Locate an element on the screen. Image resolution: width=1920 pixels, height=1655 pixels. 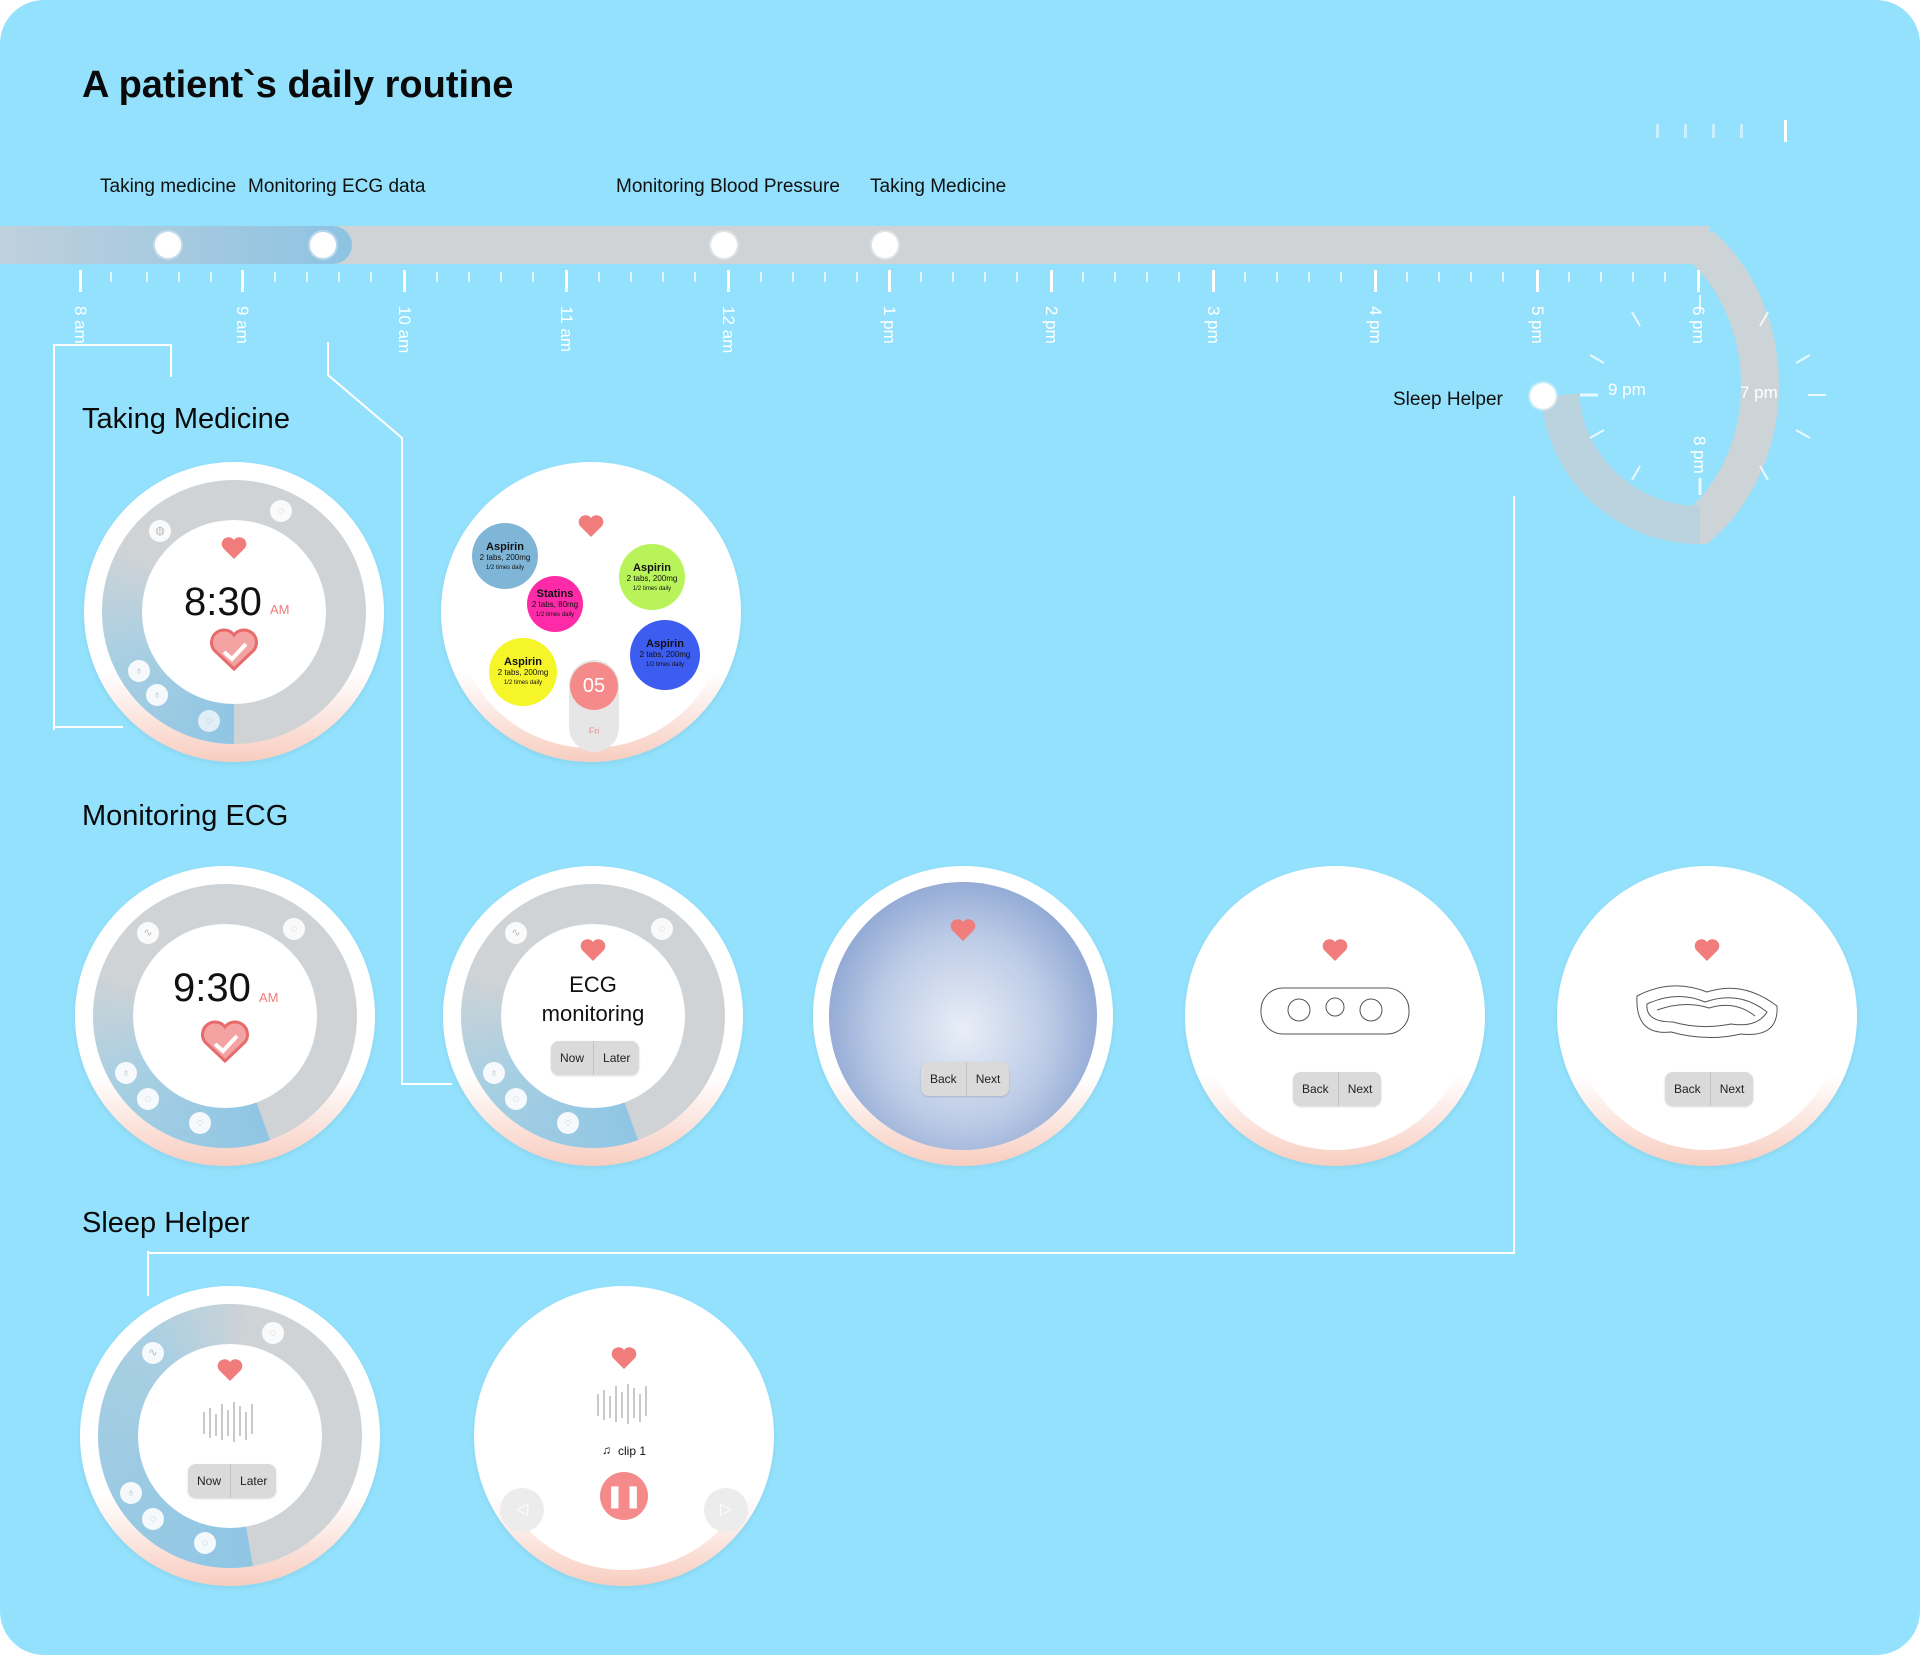
hour-label-6pm: 6 pm is located at coordinates (1698, 325).